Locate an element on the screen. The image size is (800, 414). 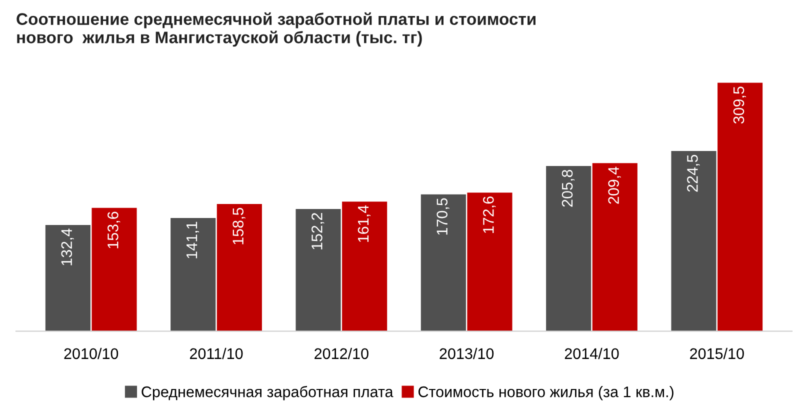
data-label: 153,6 is located at coordinates (114, 230).